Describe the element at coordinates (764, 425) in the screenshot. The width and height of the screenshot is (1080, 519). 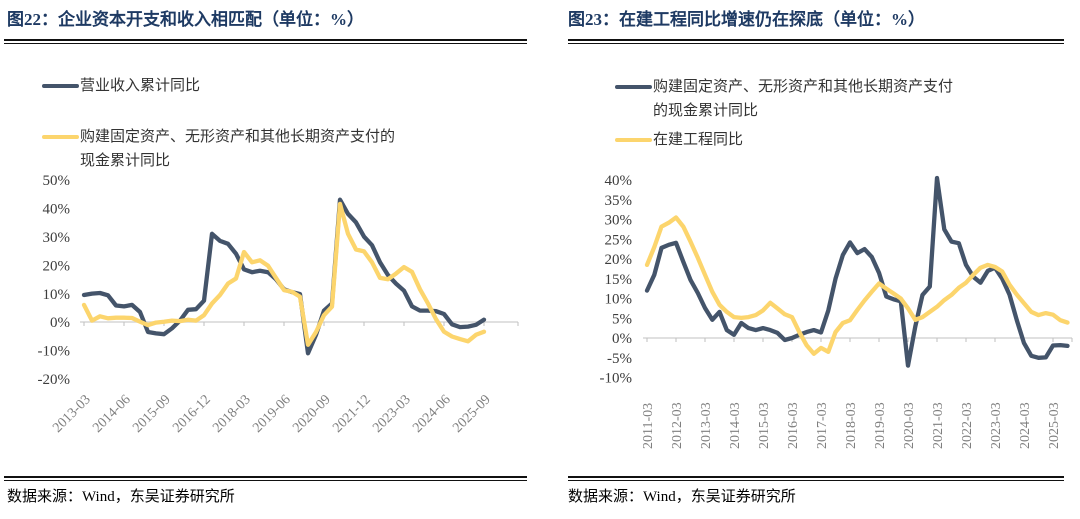
I see `x-axis-label: 2015-03` at that location.